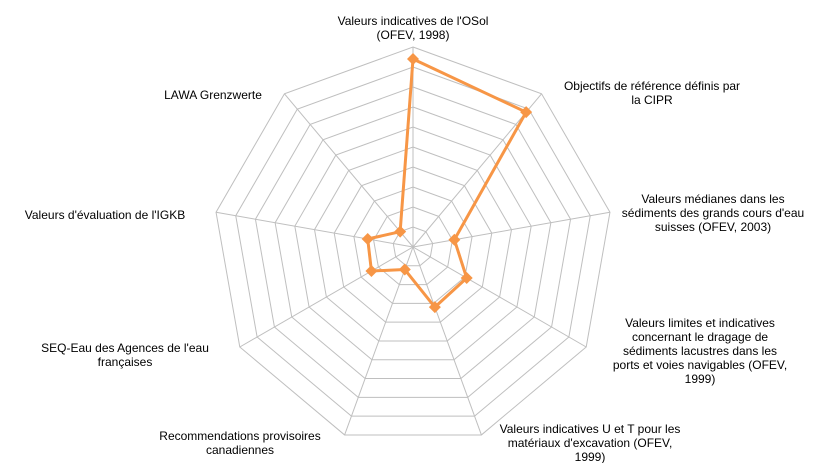 This screenshot has width=838, height=463. I want to click on axis-label: LAWA Grenzwerte, so click(213, 95).